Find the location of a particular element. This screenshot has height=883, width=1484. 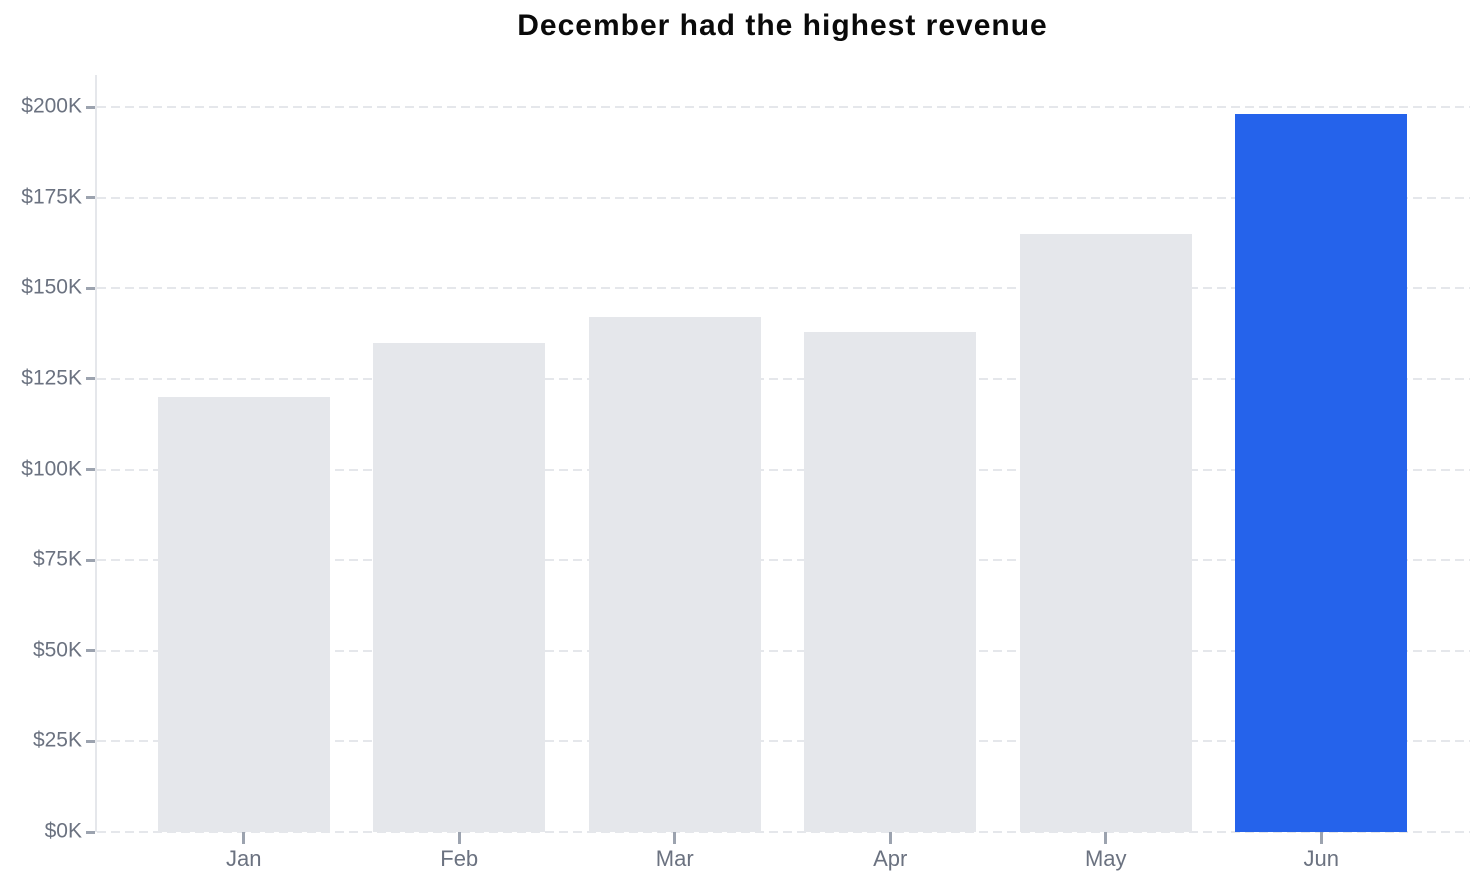

gridline-$200K is located at coordinates (783, 107).